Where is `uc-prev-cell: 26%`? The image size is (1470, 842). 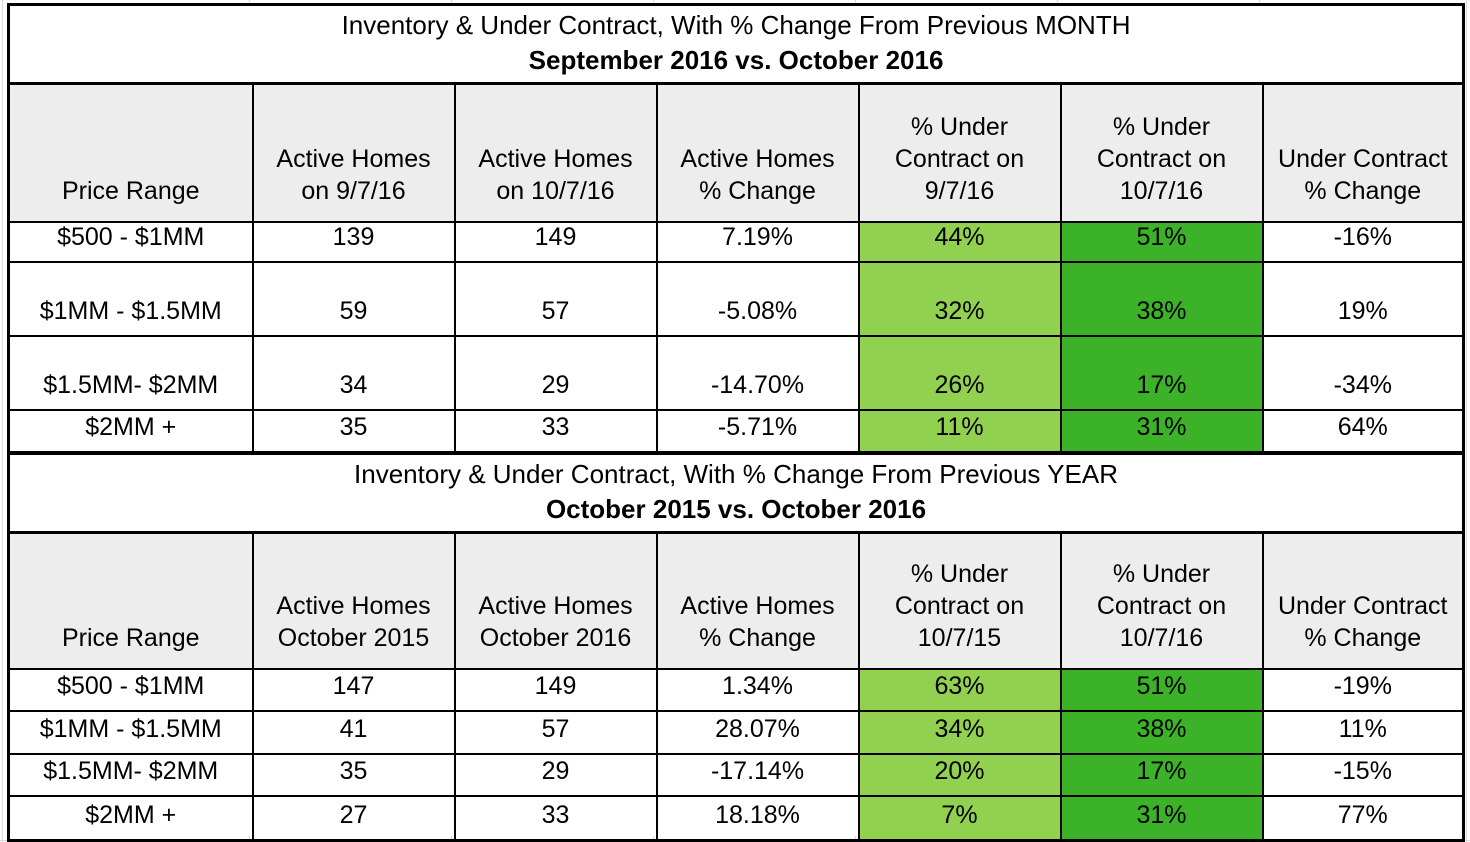
uc-prev-cell: 26% is located at coordinates (959, 372).